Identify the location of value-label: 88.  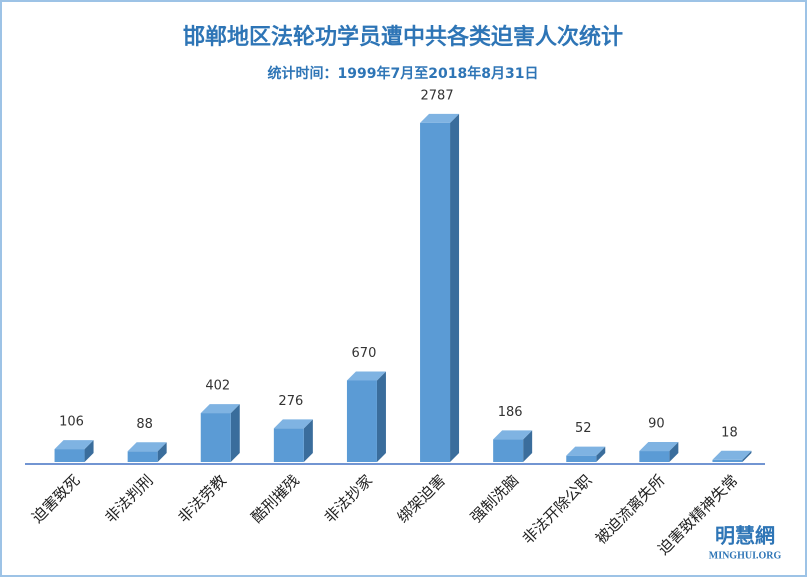
(144, 424).